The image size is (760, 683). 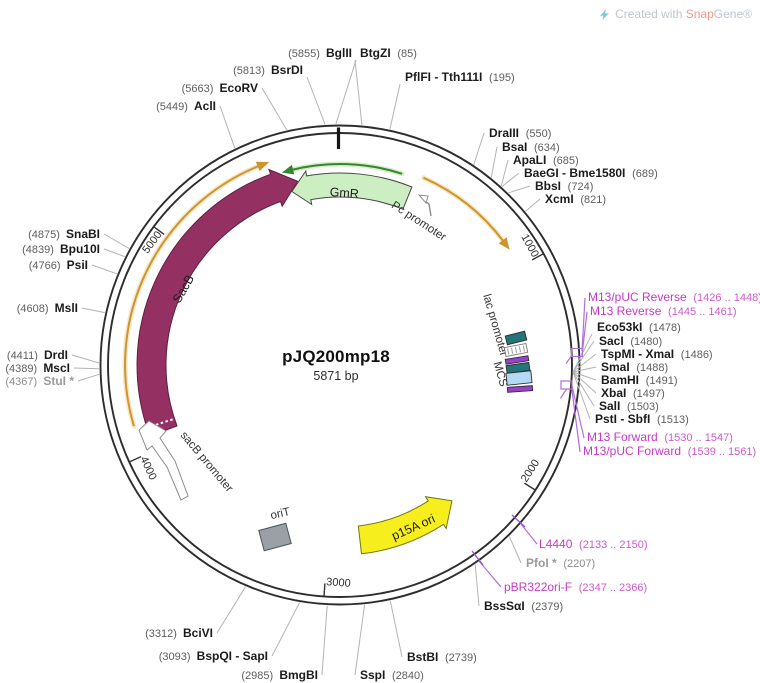 I want to click on primer-label-m13-puc-forward: M13/pUC Forward (1539 .. 1561), so click(x=669, y=451).